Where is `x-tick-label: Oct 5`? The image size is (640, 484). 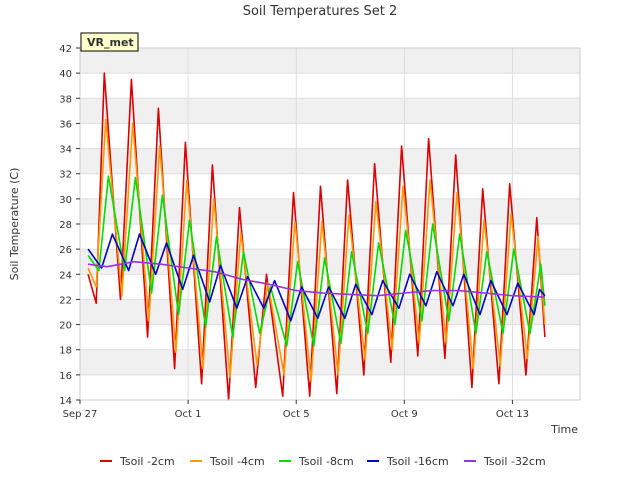
x-tick-label: Oct 5 is located at coordinates (296, 414).